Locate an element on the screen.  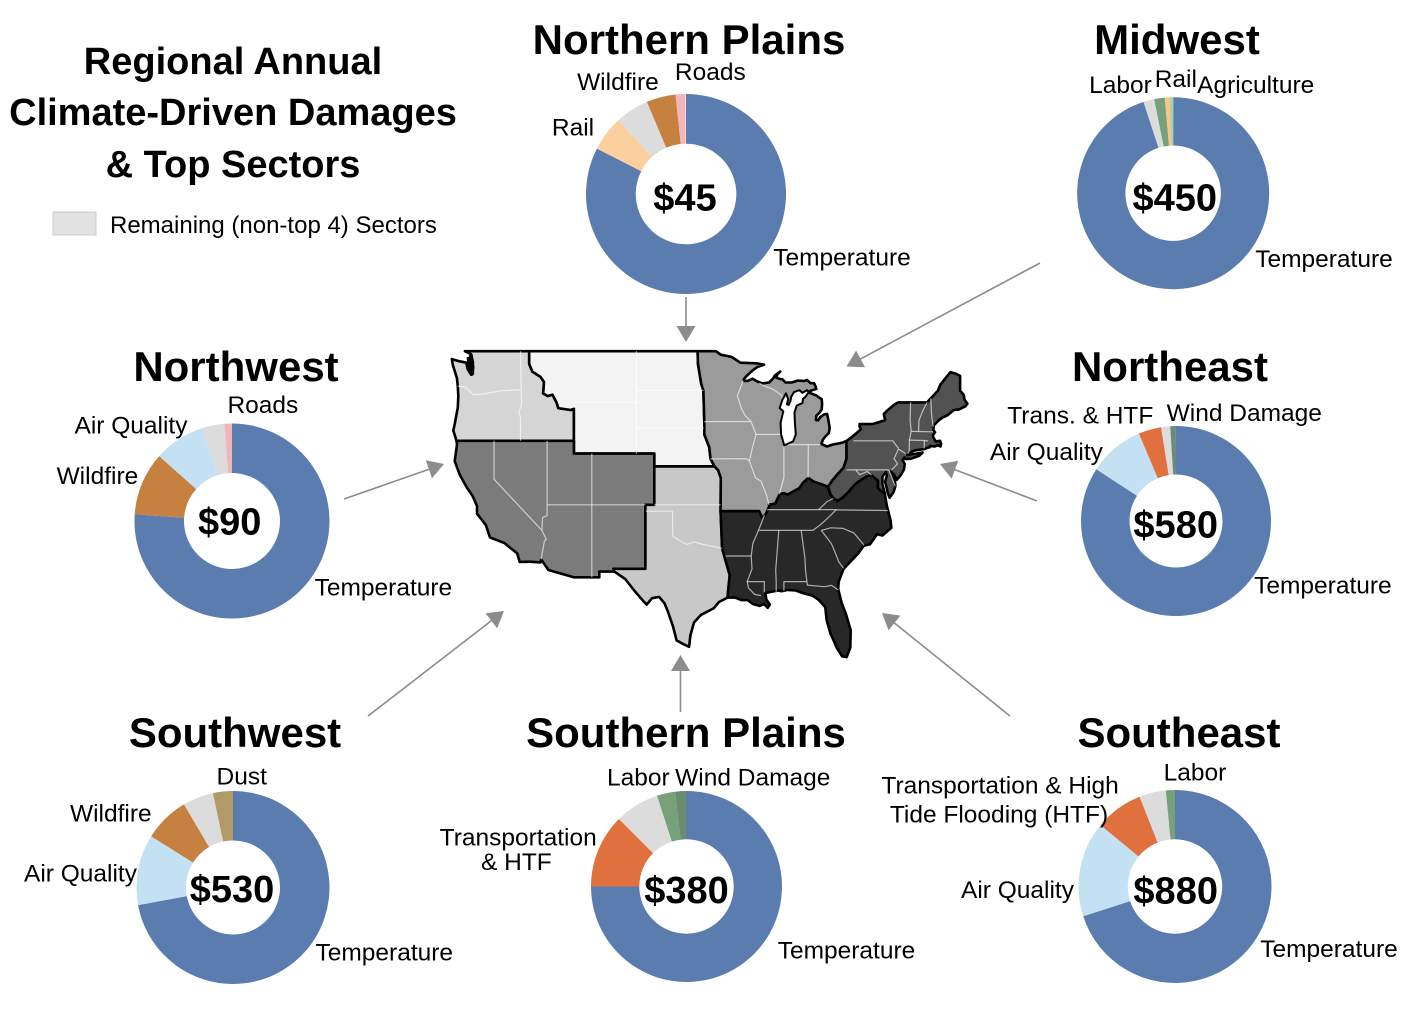
svg-text: $450 is located at coordinates (1175, 198).